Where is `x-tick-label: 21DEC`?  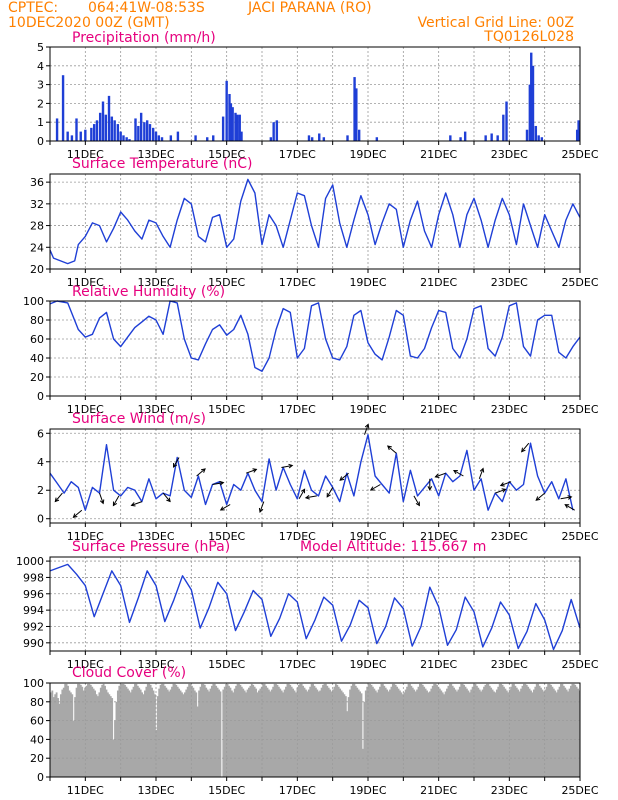
x-tick-label: 21DEC is located at coordinates (438, 409).